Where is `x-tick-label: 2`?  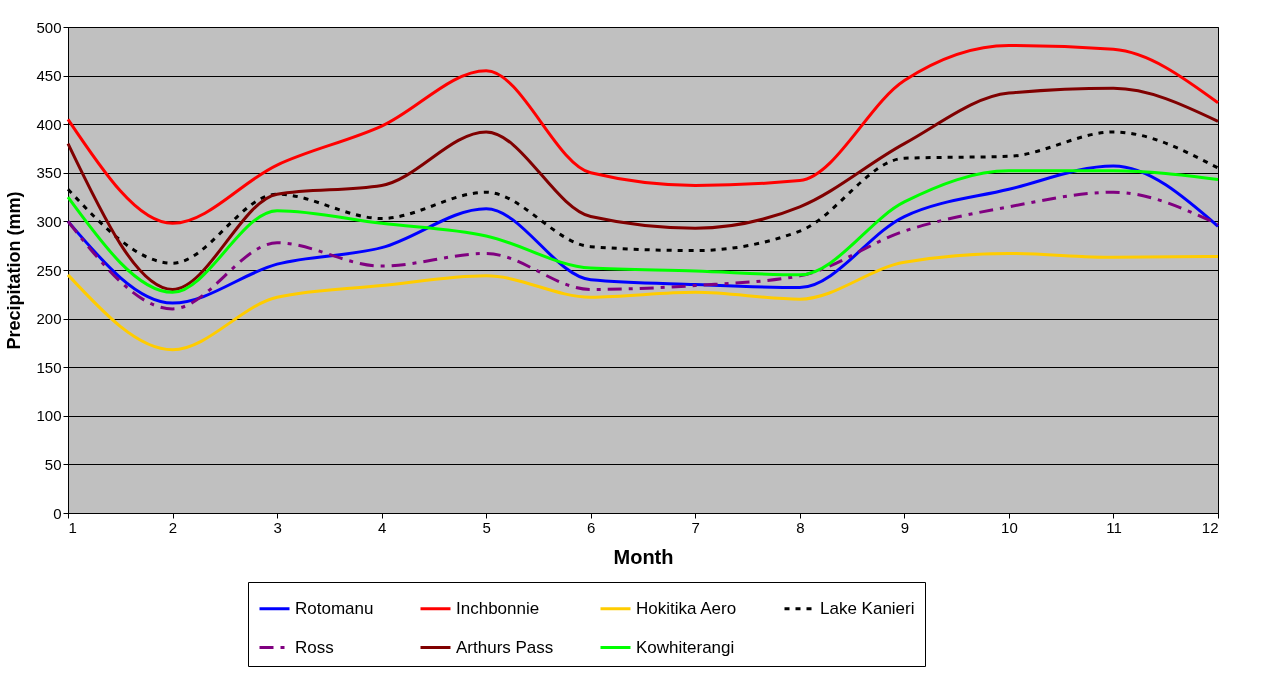 x-tick-label: 2 is located at coordinates (173, 527).